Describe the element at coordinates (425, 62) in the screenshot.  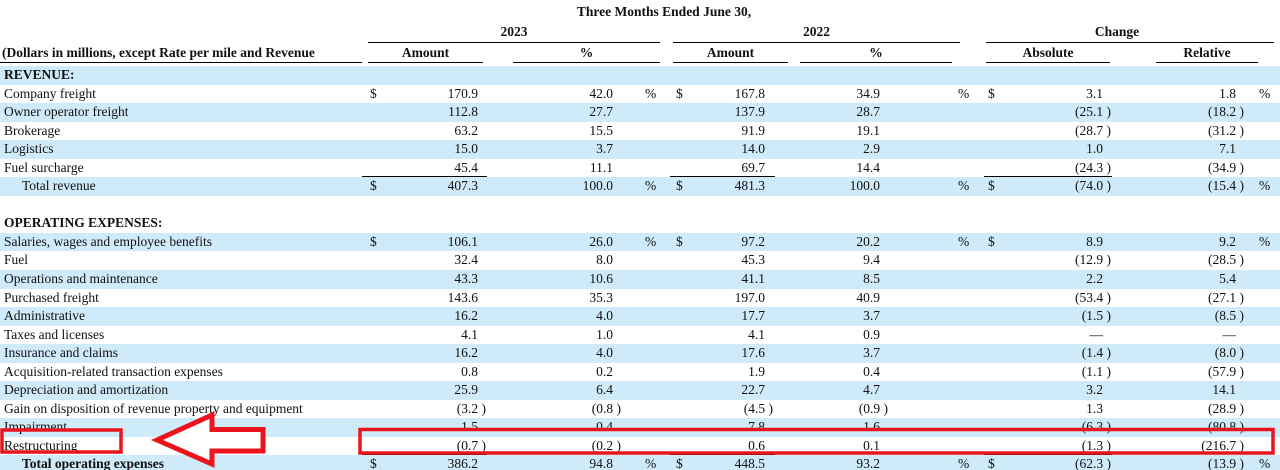
I see `rule-amount-2023` at that location.